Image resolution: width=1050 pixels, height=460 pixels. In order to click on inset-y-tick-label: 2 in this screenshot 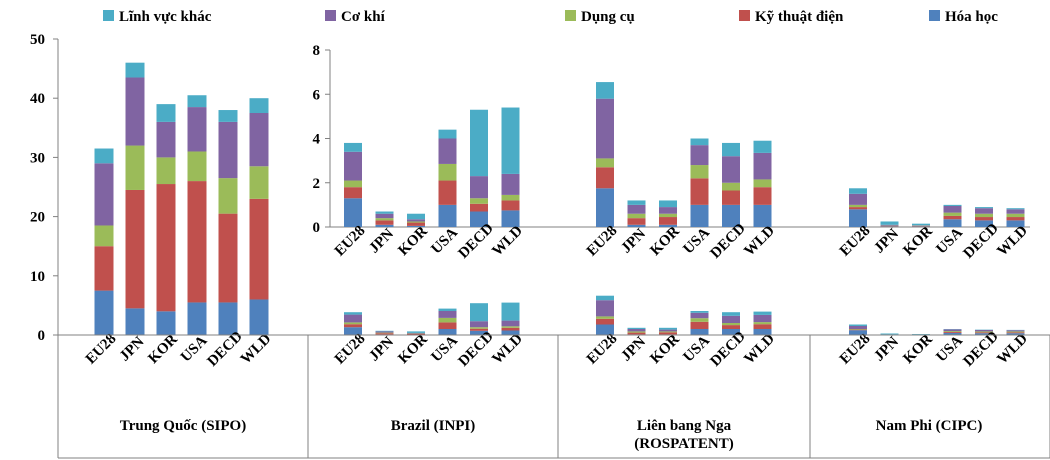, I will do `click(317, 184)`.